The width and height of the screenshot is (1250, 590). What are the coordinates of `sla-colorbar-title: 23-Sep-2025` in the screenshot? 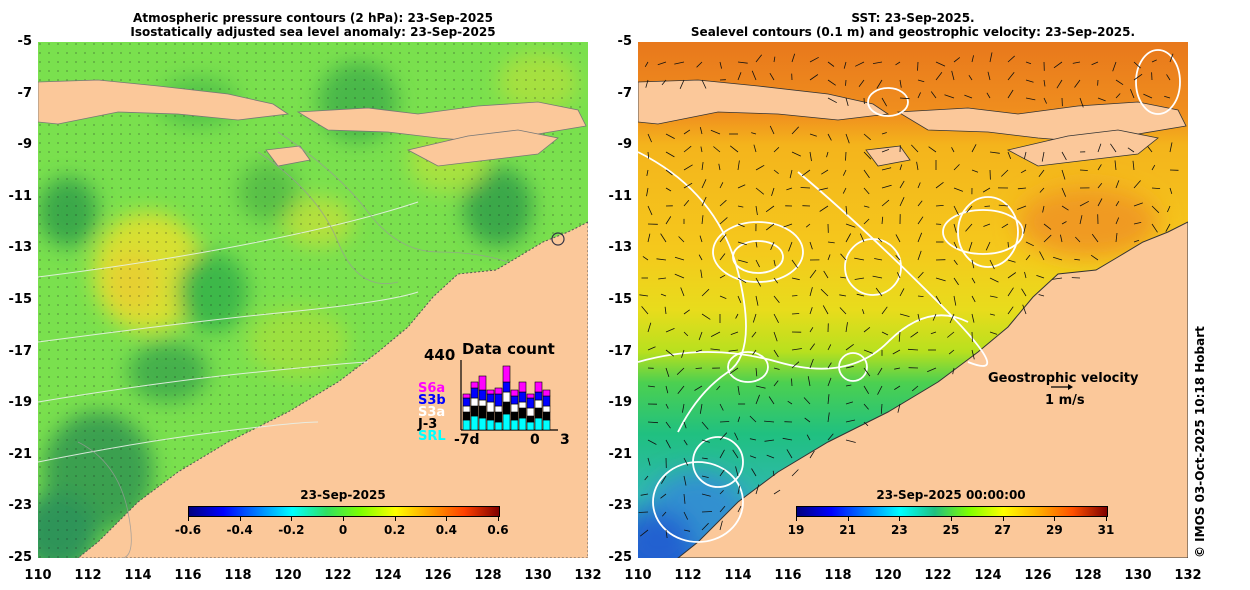 It's located at (343, 495).